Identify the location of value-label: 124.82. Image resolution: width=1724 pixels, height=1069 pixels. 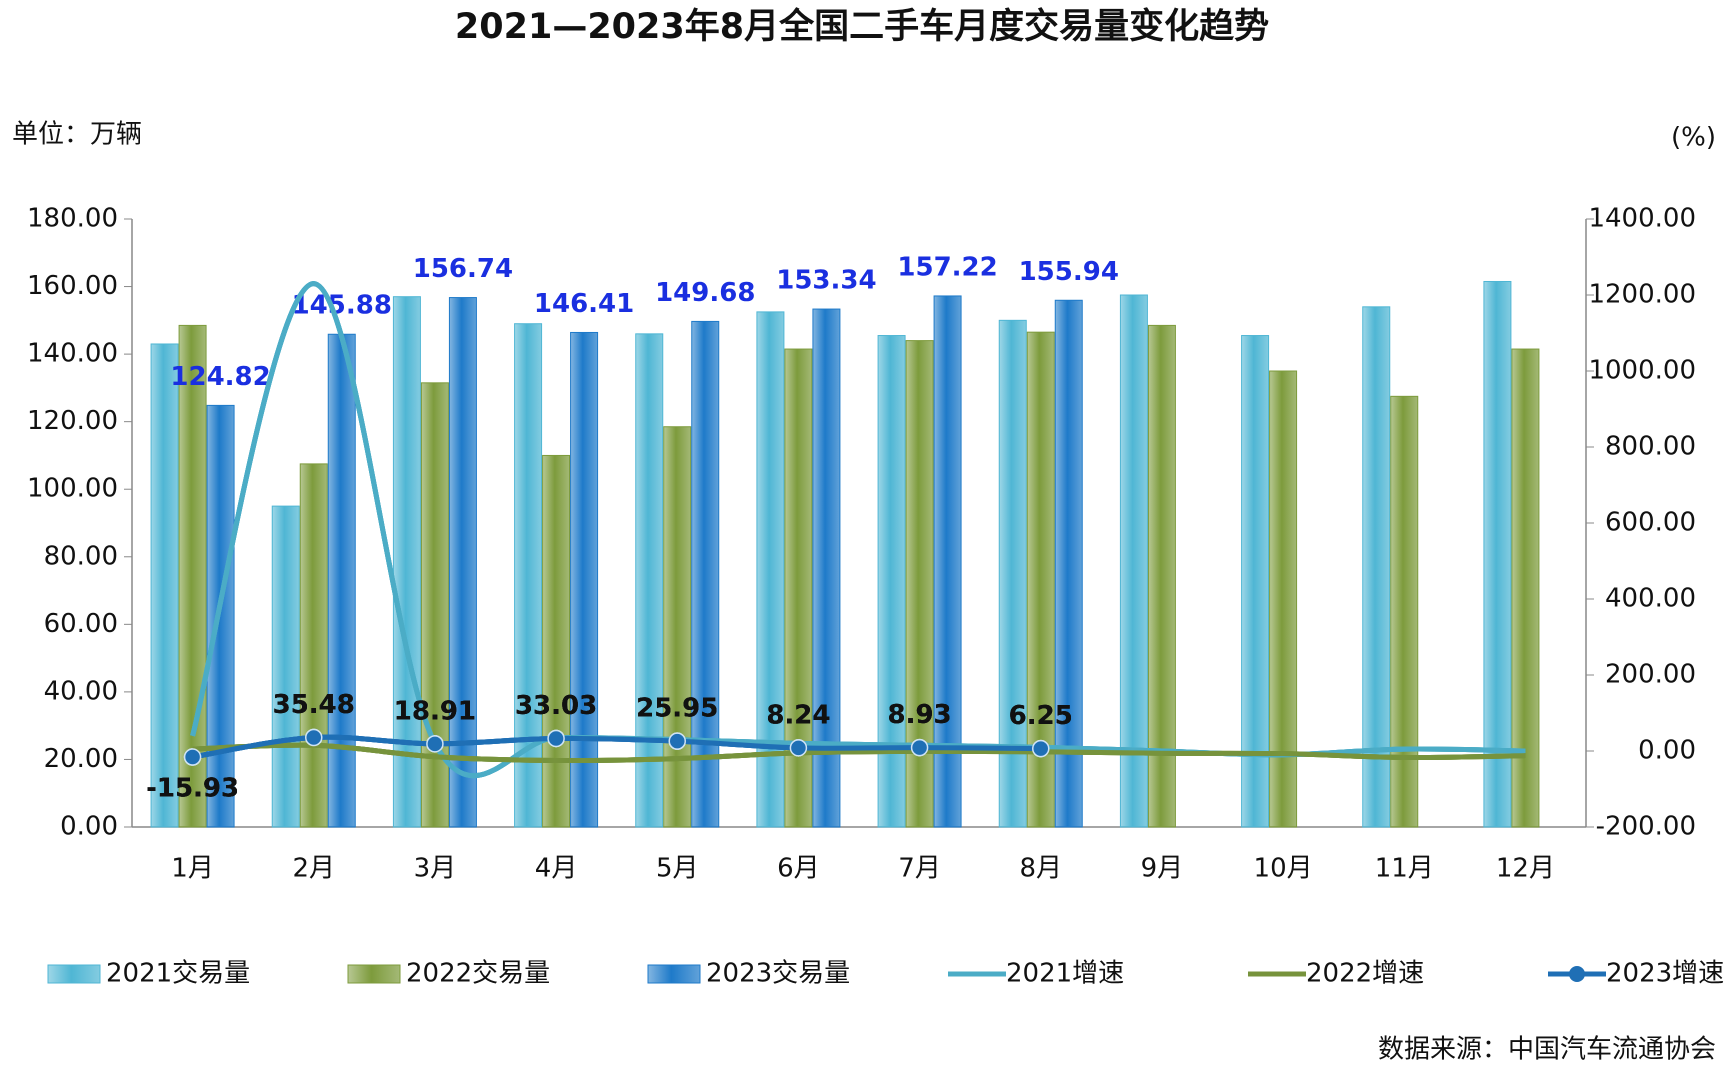
(220, 377).